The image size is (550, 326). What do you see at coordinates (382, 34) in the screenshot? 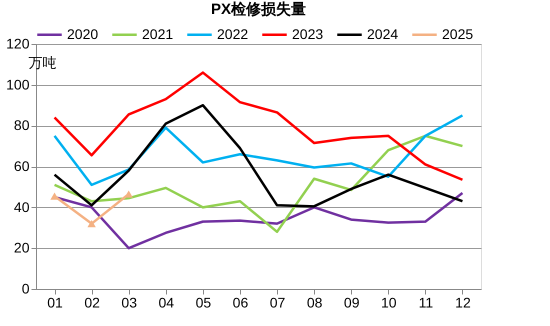
I see `legend-label: 2024` at bounding box center [382, 34].